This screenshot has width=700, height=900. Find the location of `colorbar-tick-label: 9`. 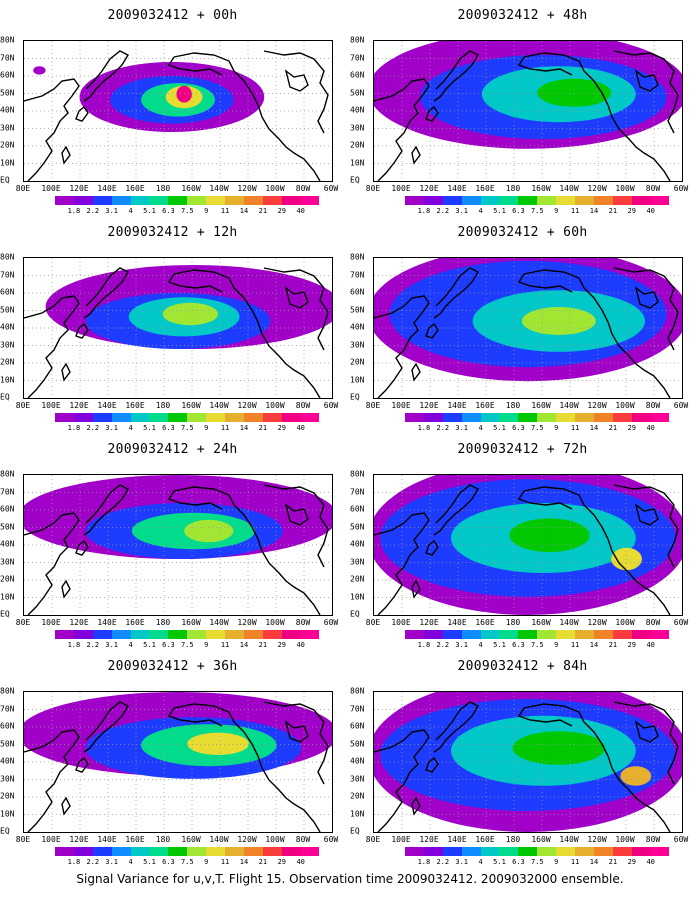

colorbar-tick-label: 9 is located at coordinates (206, 428).